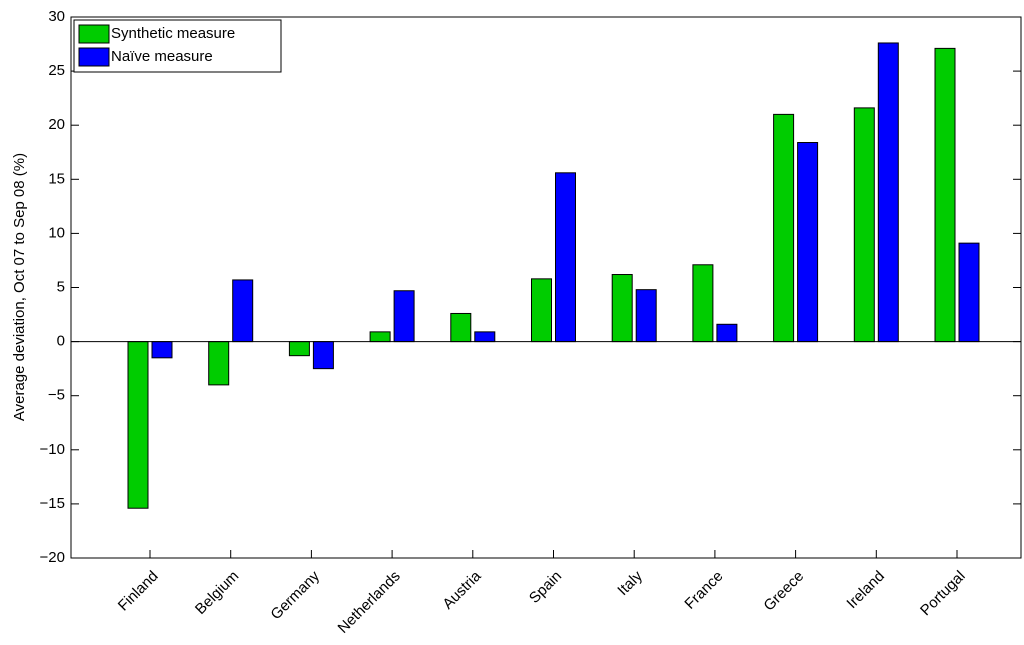  Describe the element at coordinates (56, 124) in the screenshot. I see `y-tick-label: 20` at that location.